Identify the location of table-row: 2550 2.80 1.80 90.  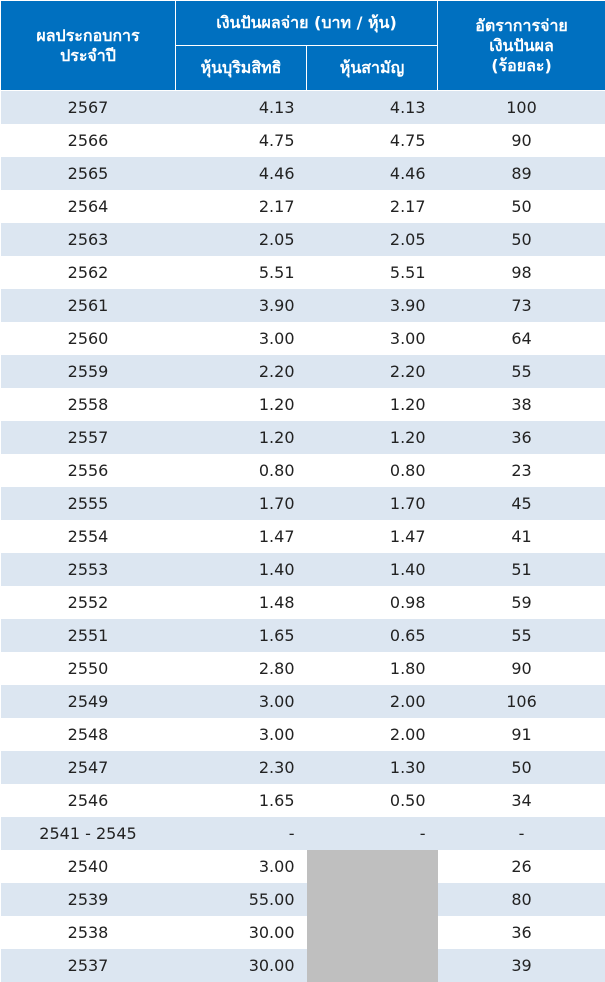
(303, 668).